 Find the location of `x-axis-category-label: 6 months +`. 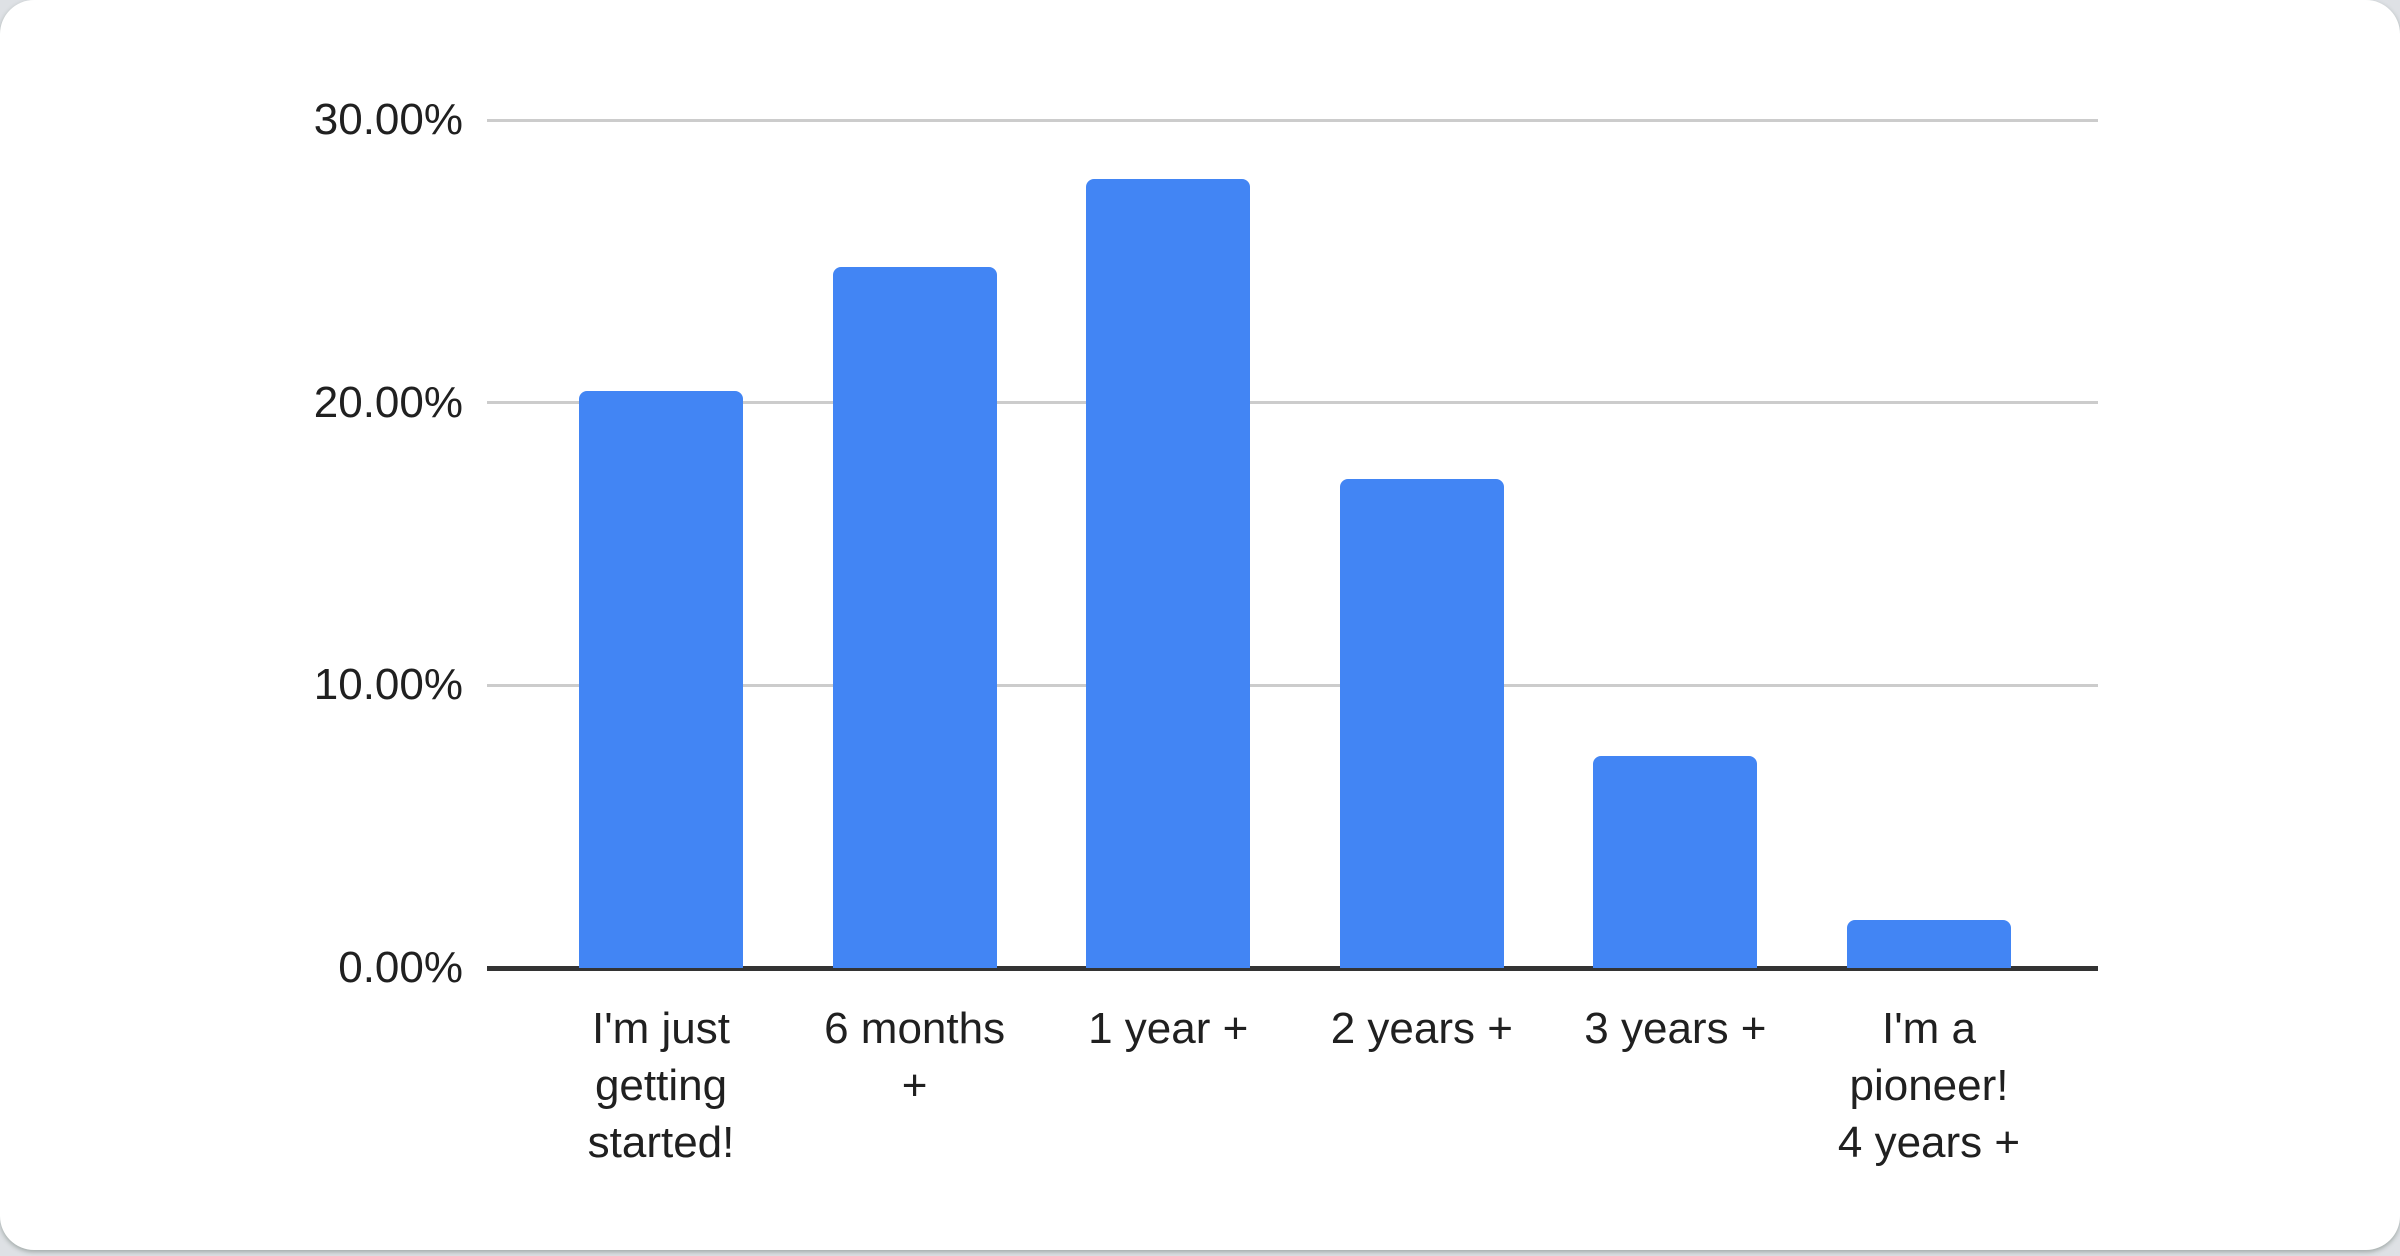

x-axis-category-label: 6 months + is located at coordinates (915, 1057).